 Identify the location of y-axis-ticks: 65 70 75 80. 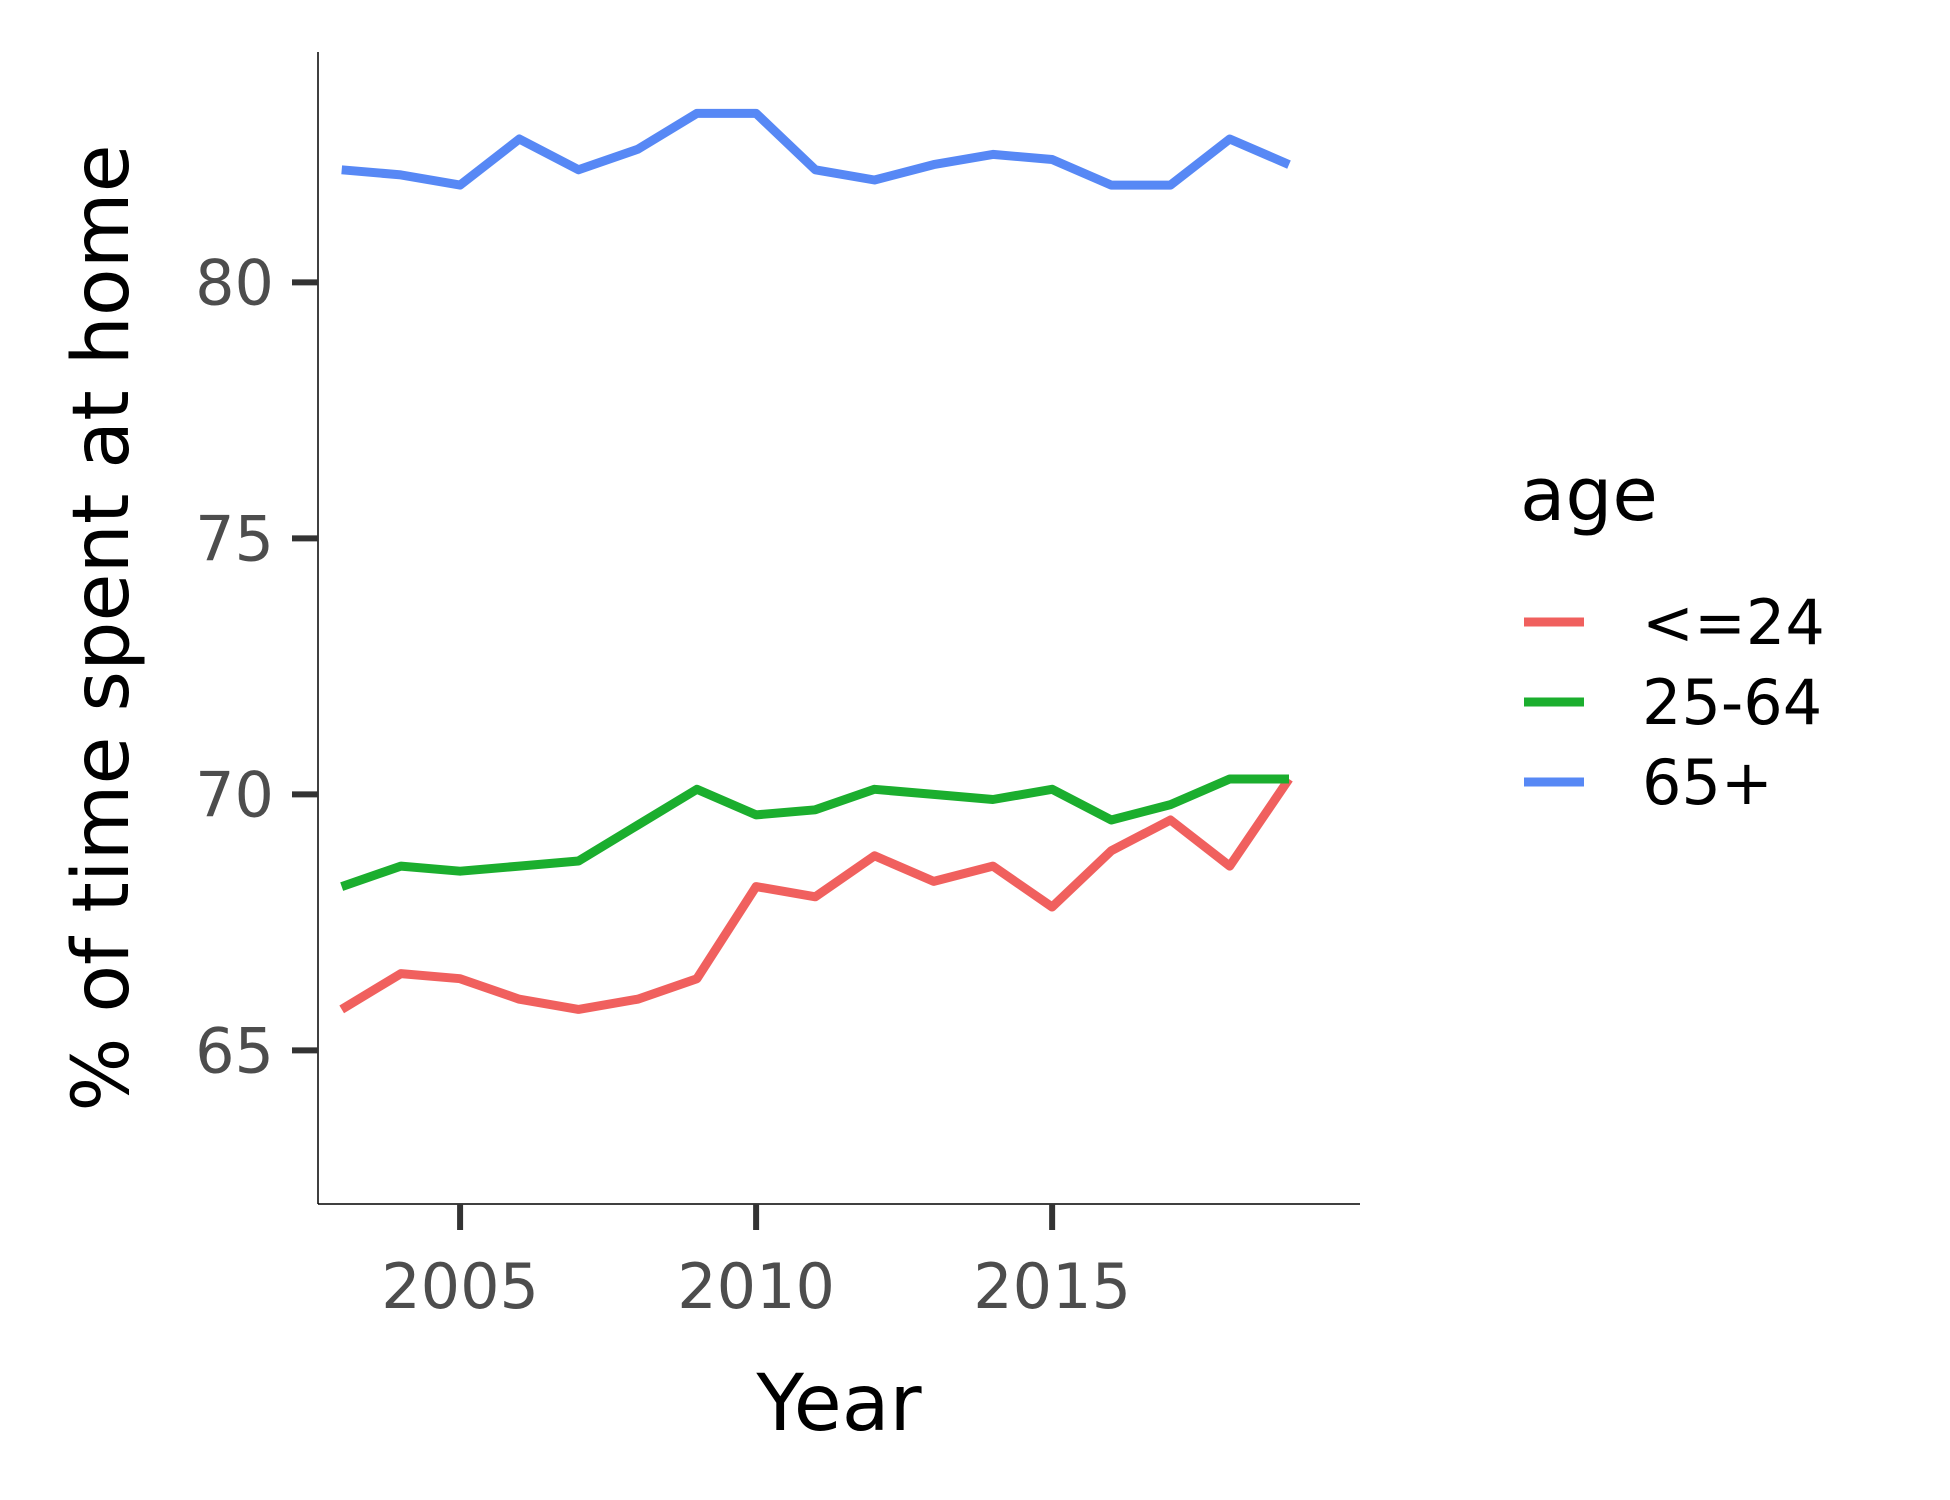
(256, 666).